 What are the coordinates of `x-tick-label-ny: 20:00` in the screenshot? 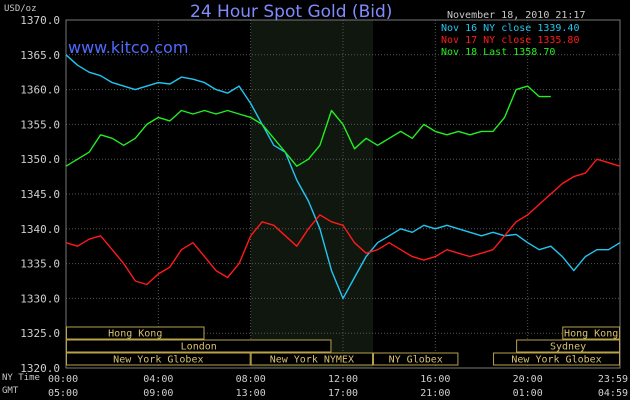 It's located at (528, 379).